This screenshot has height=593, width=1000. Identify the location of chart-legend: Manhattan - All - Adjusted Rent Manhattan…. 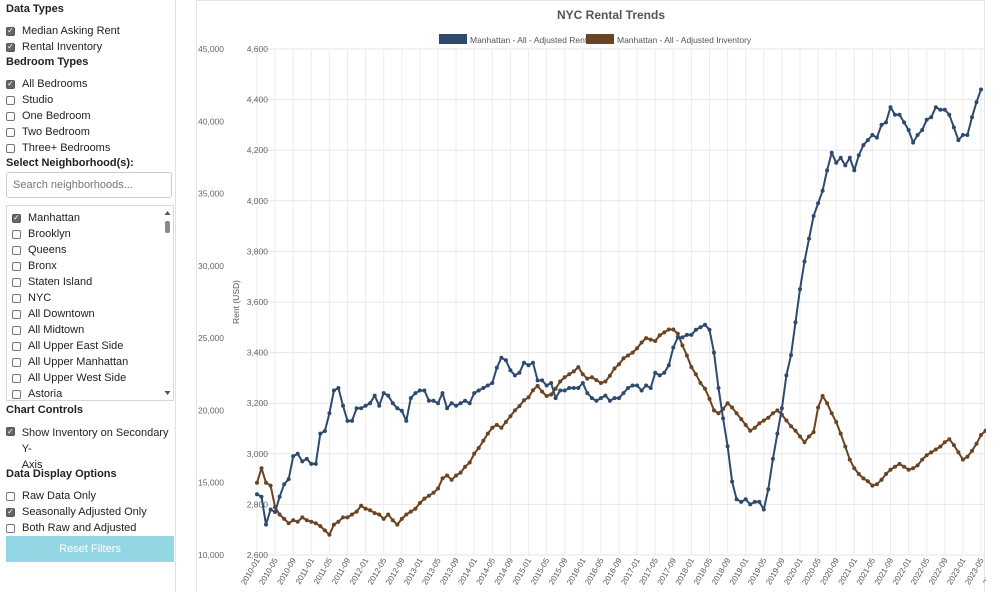
(595, 39).